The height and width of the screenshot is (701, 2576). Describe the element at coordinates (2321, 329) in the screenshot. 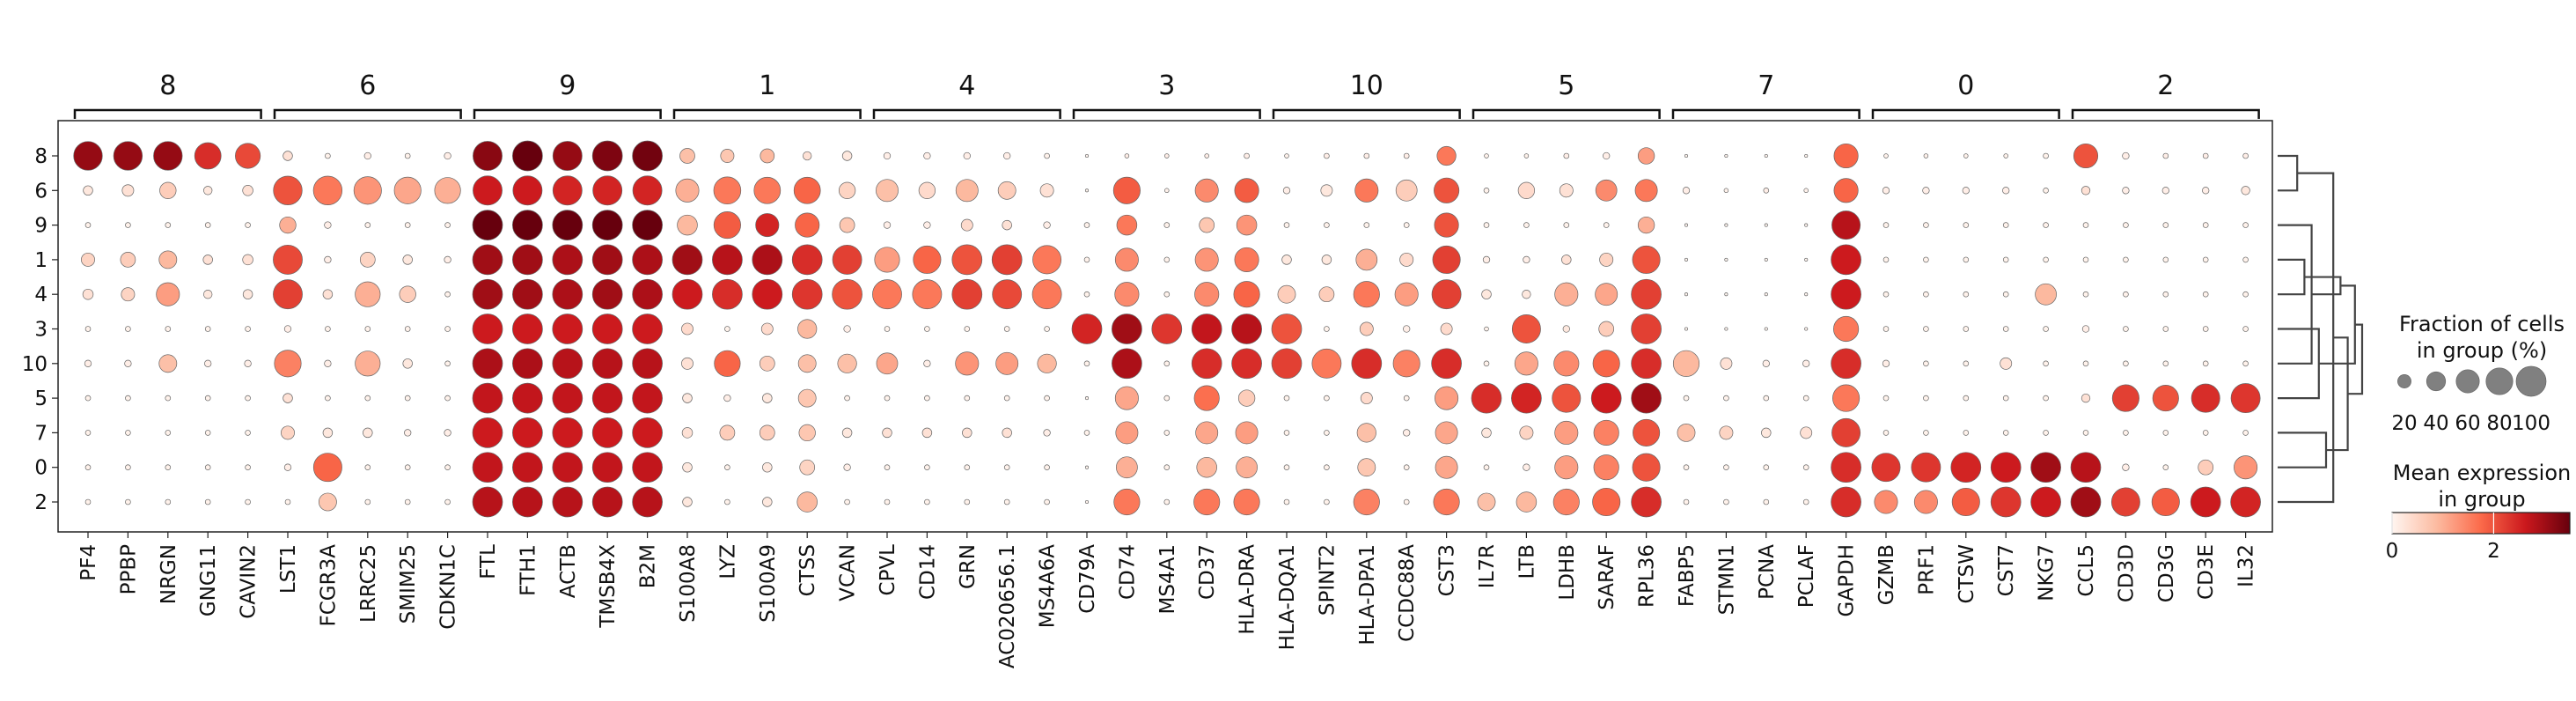

I see `dendrogram` at that location.